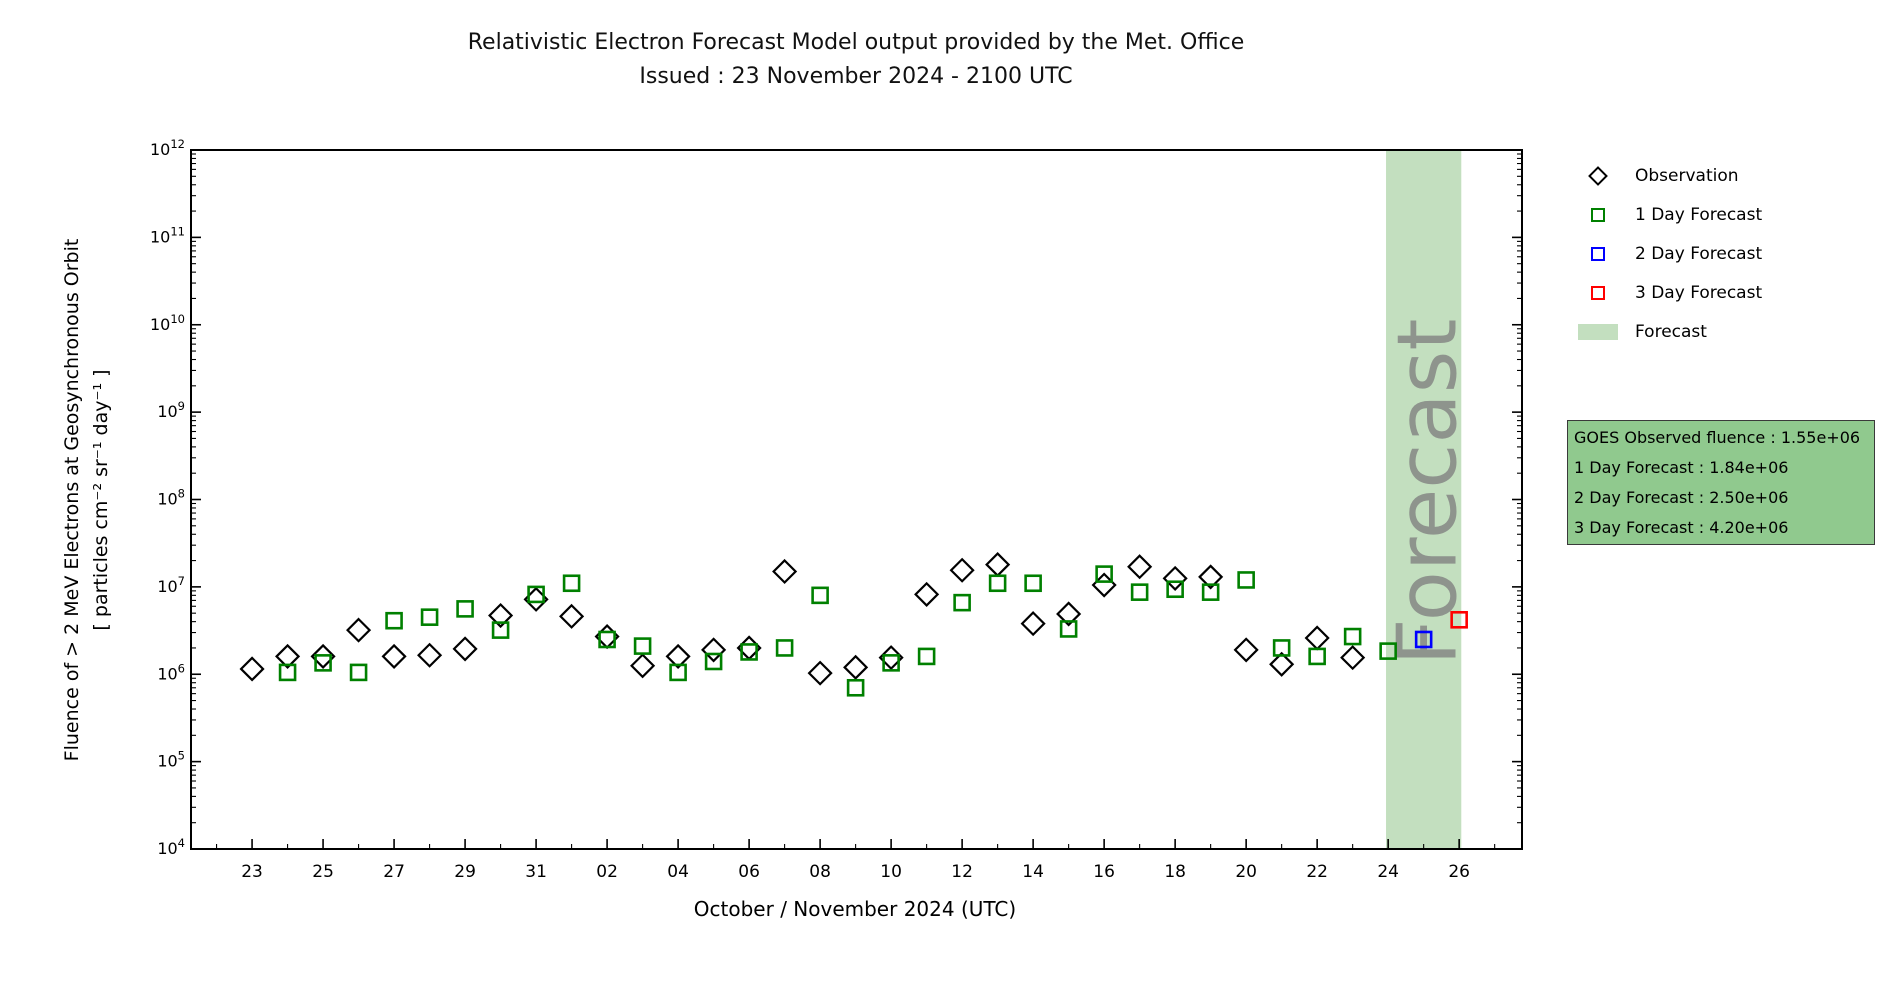 The width and height of the screenshot is (1900, 1000). Describe the element at coordinates (1459, 619) in the screenshot. I see `3-day-forecast-point` at that location.